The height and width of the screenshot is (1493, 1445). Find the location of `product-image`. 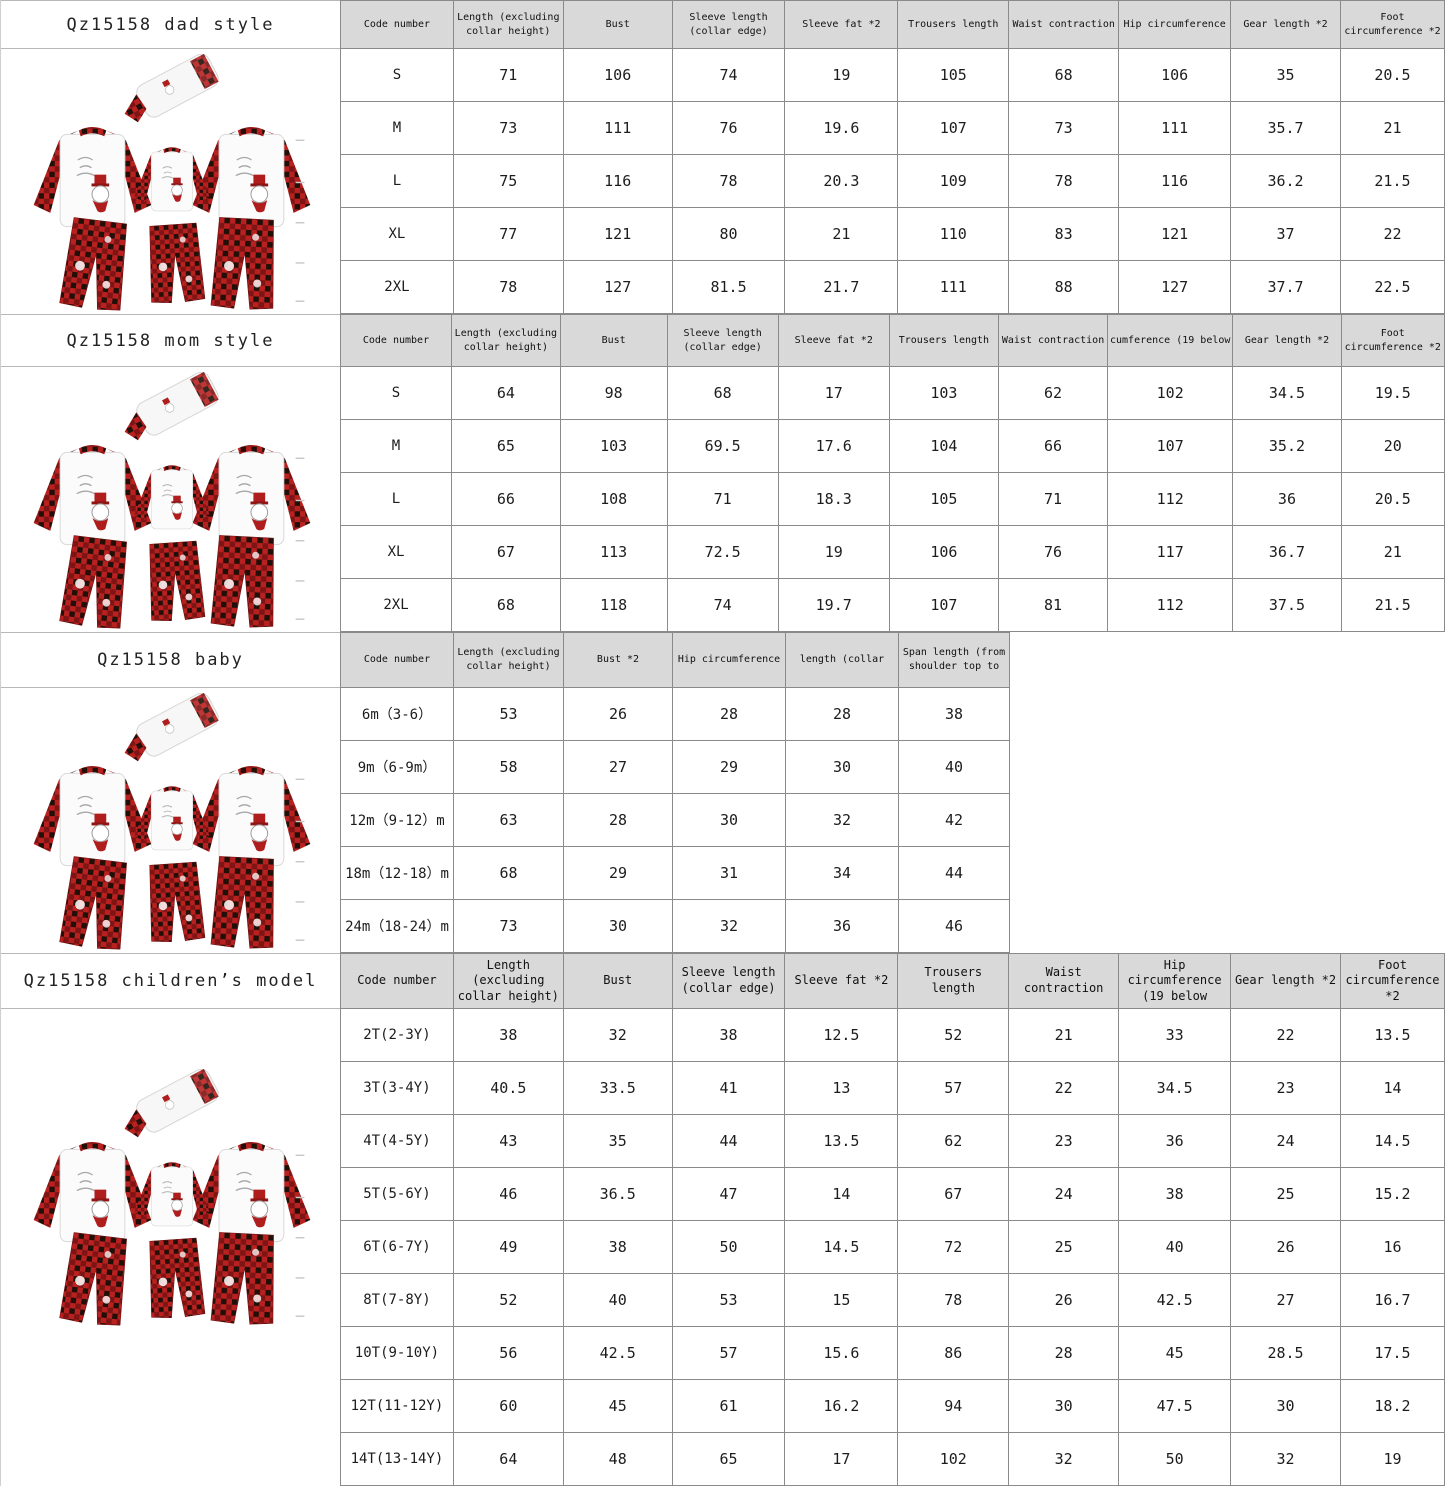

product-image is located at coordinates (170, 1247).